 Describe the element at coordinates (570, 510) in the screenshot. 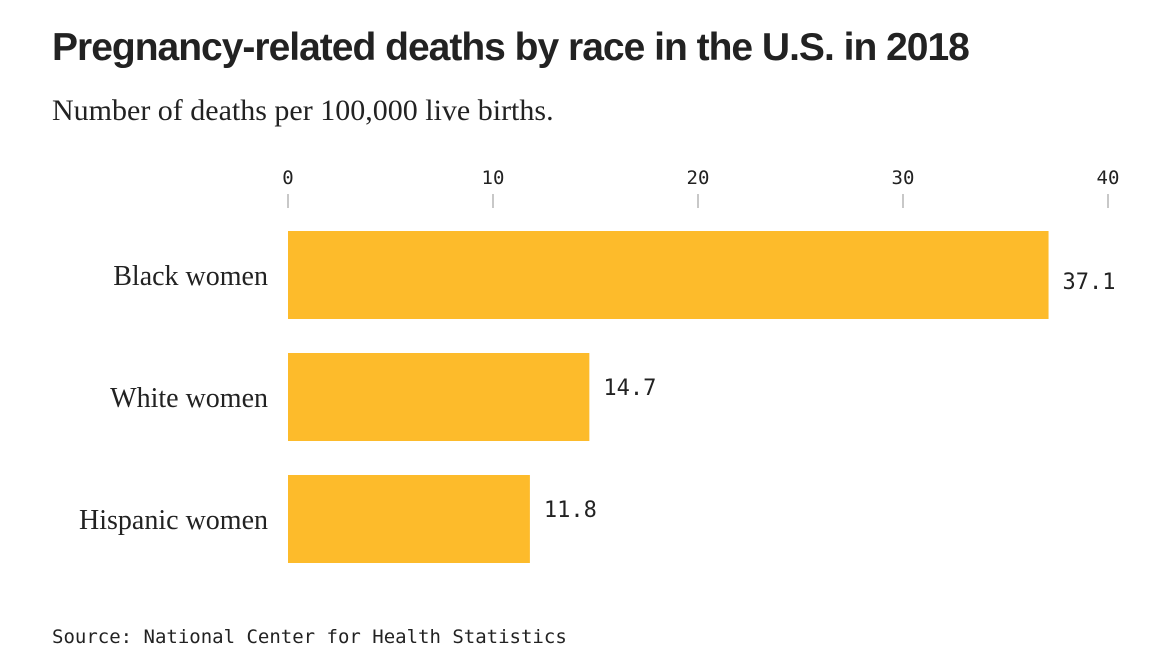

I see `value-label: 11.8` at that location.